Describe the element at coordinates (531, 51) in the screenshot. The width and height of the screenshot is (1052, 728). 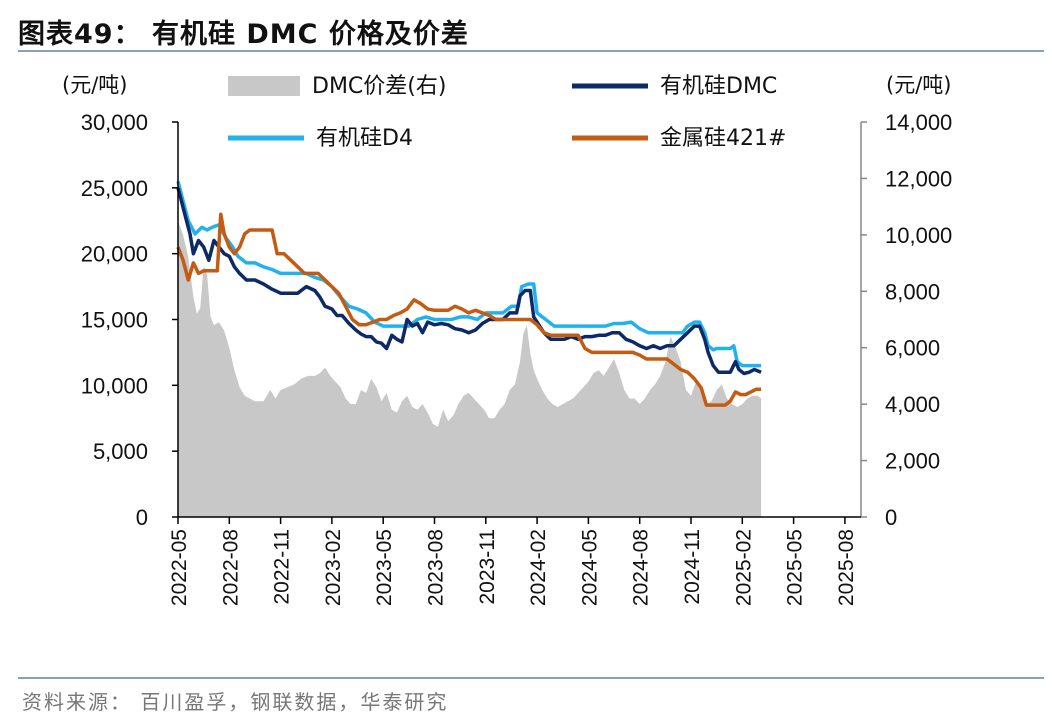
I see `title-divider` at that location.